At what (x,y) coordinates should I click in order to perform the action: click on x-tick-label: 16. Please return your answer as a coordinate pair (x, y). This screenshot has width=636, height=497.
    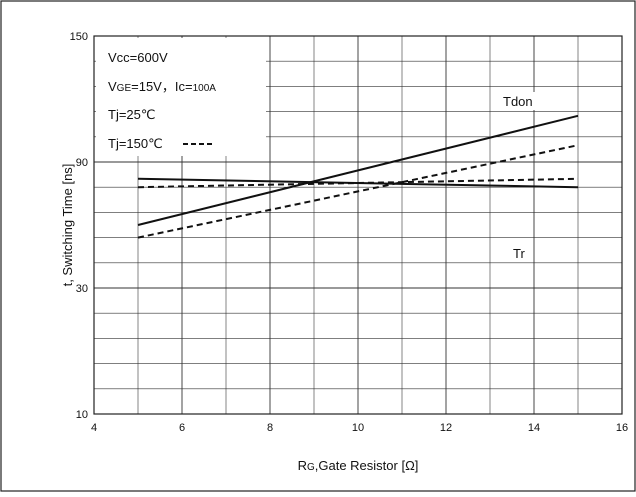
    Looking at the image, I should click on (622, 428).